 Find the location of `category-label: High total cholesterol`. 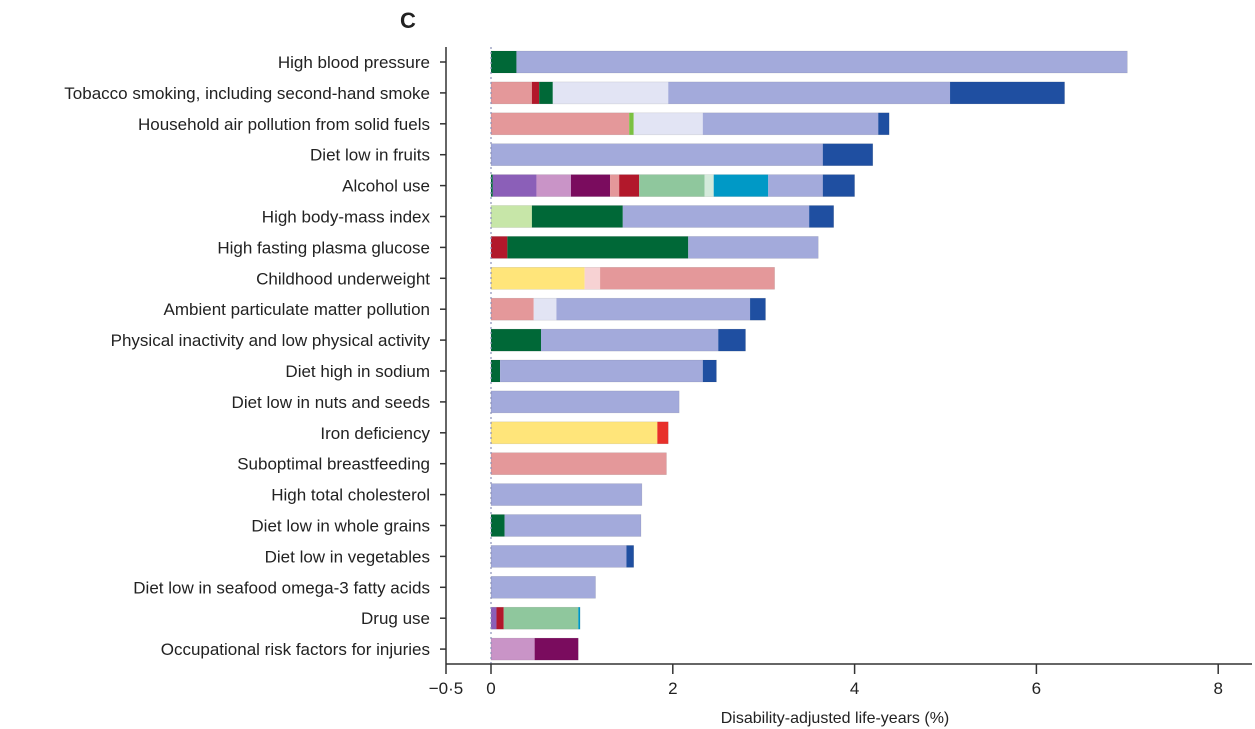

category-label: High total cholesterol is located at coordinates (350, 495).